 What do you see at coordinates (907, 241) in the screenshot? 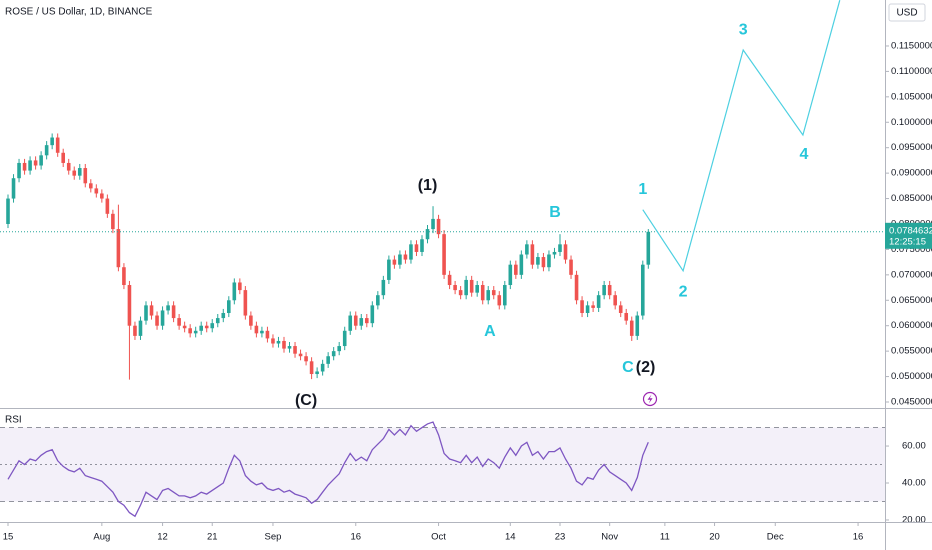
I see `countdown-label: 12:25:15` at bounding box center [907, 241].